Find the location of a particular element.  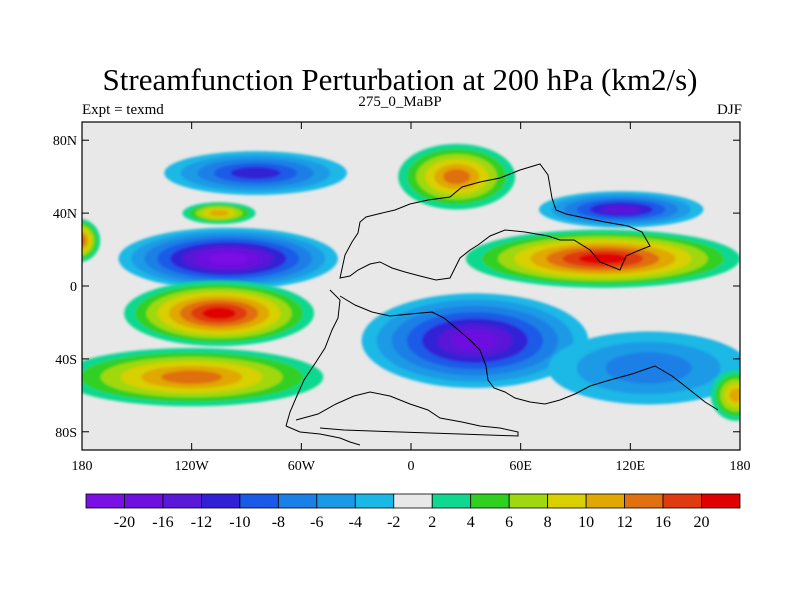

coastline-south-america-icon is located at coordinates (313, 358).